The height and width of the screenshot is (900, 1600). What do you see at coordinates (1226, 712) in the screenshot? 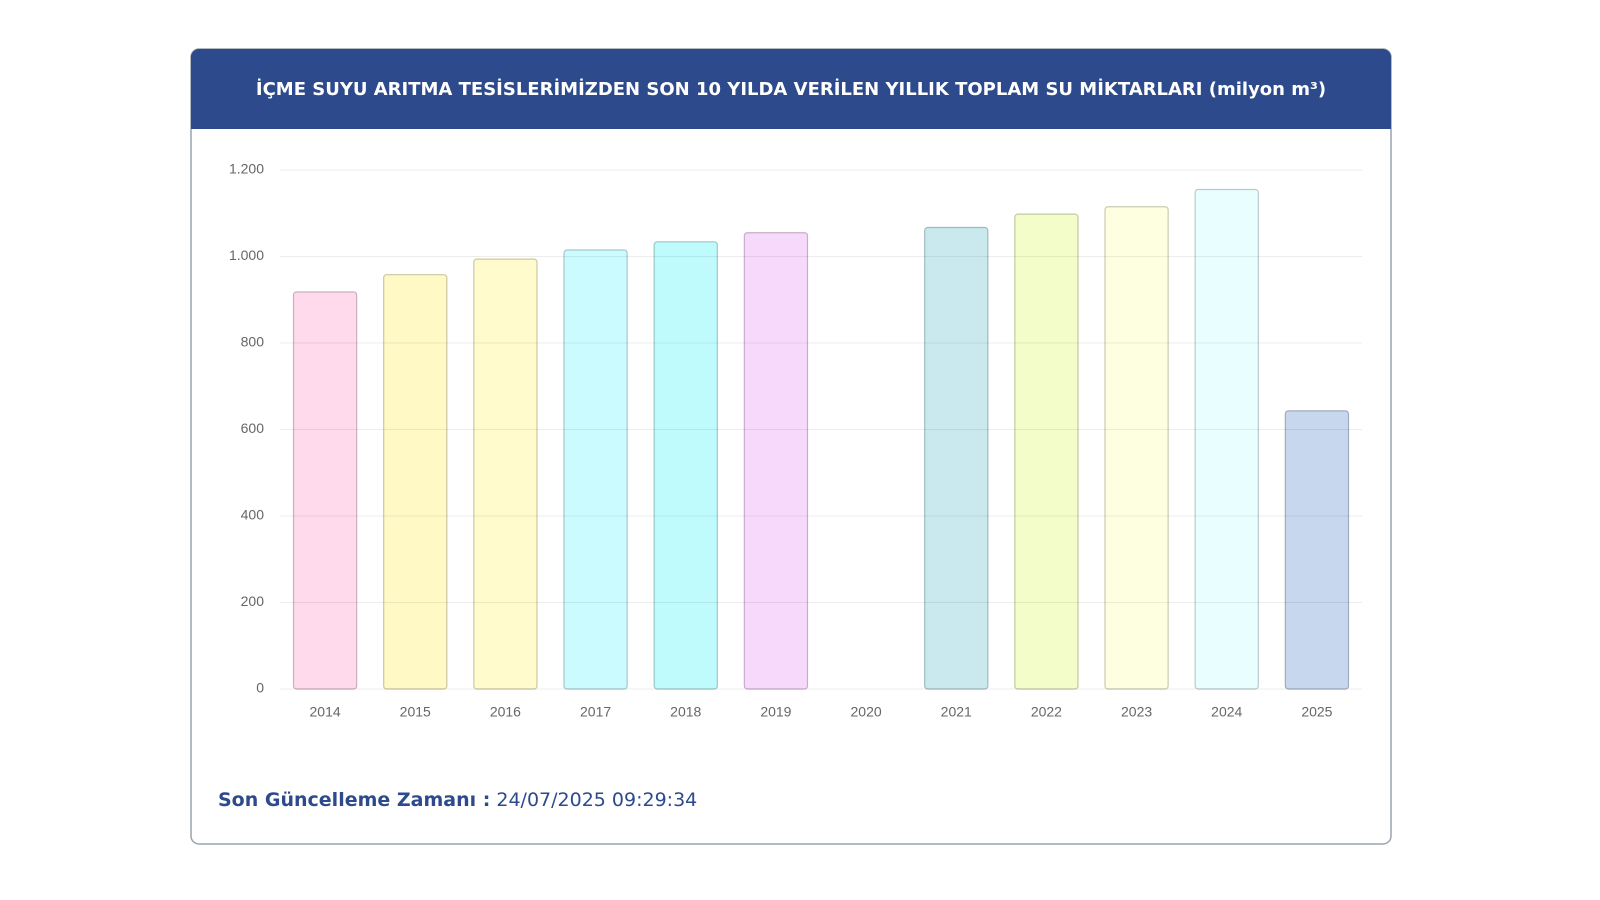
I see `x-tick-label: 2024` at bounding box center [1226, 712].